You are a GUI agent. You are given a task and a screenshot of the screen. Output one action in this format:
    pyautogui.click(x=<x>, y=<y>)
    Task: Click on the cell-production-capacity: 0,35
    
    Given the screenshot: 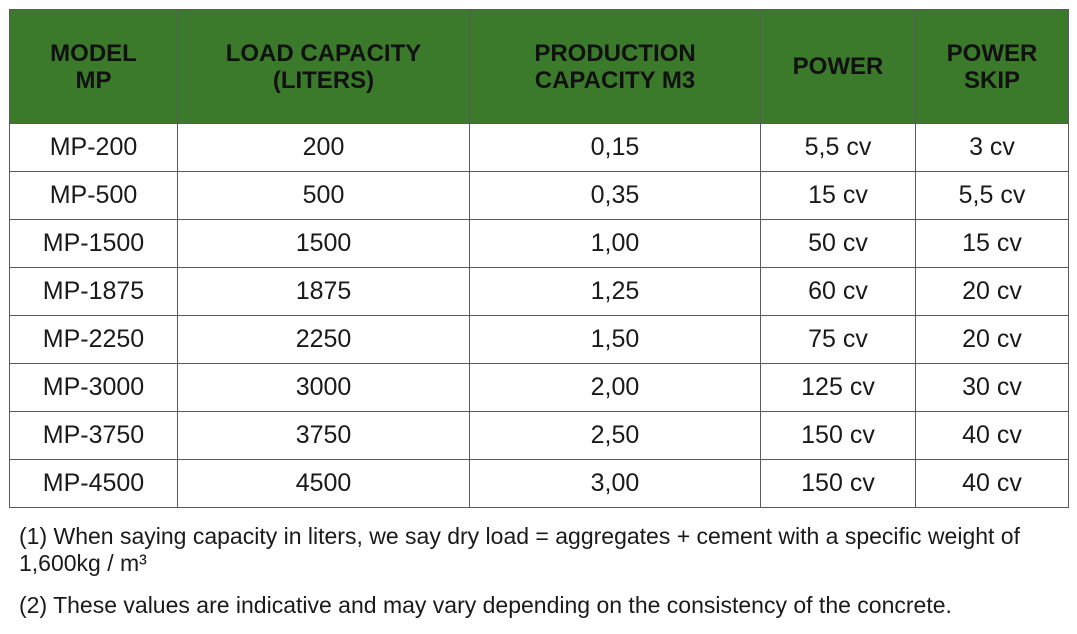 What is the action you would take?
    pyautogui.click(x=615, y=195)
    